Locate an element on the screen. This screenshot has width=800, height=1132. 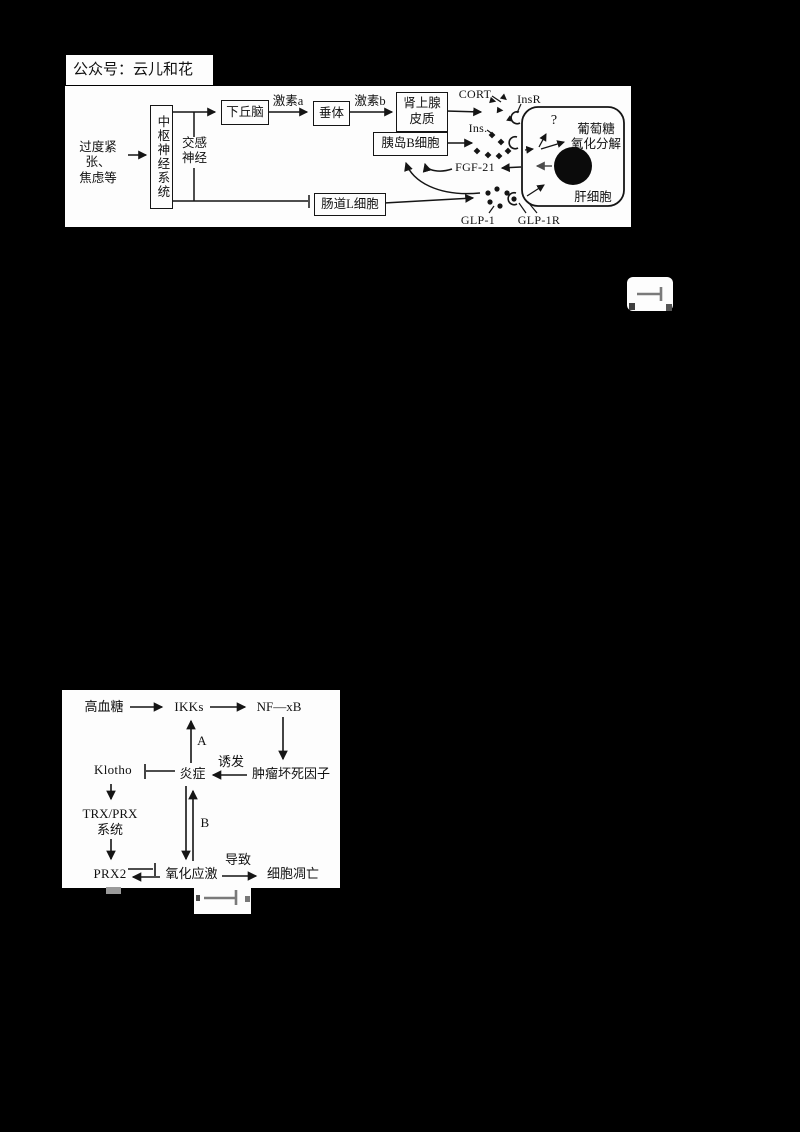
node-trx-prx-system: TRX/PRX 系统 is located at coordinates (110, 821).